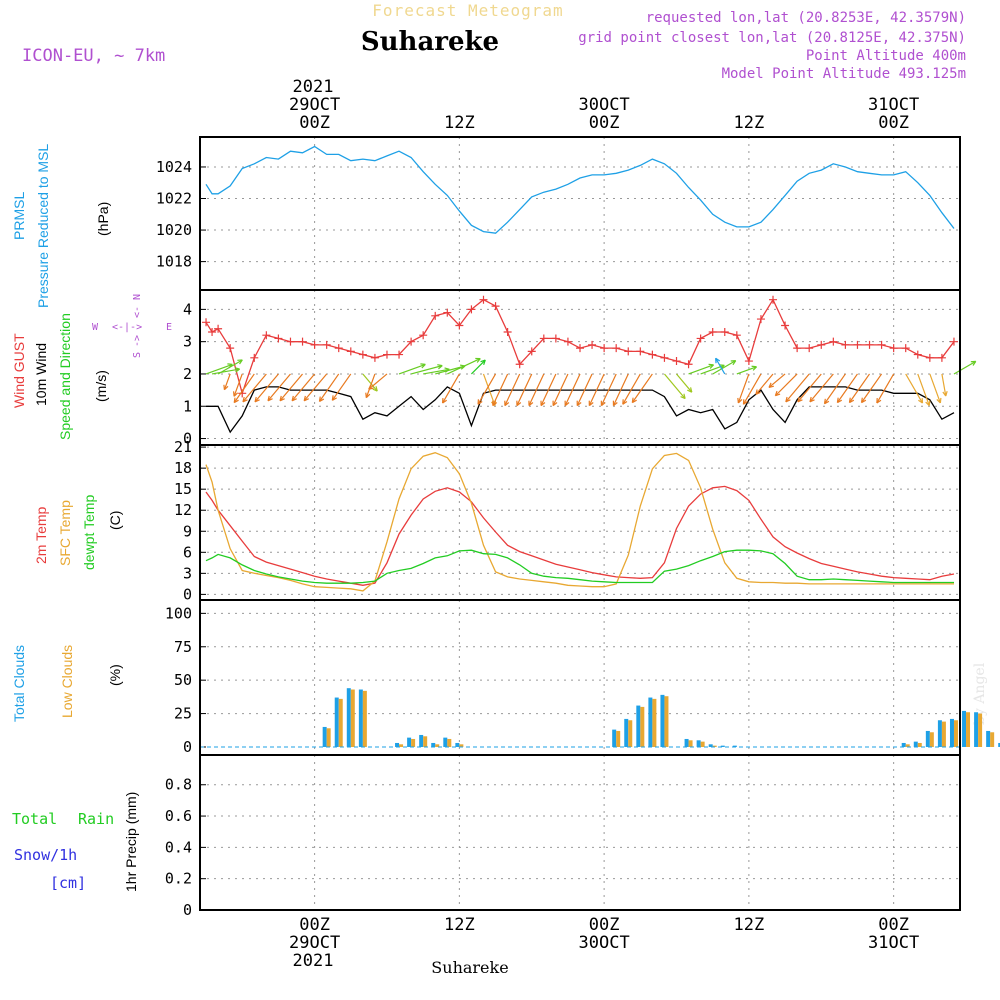 This screenshot has width=1000, height=1000. What do you see at coordinates (174, 230) in the screenshot?
I see `y-tick-label: 1020` at bounding box center [174, 230].